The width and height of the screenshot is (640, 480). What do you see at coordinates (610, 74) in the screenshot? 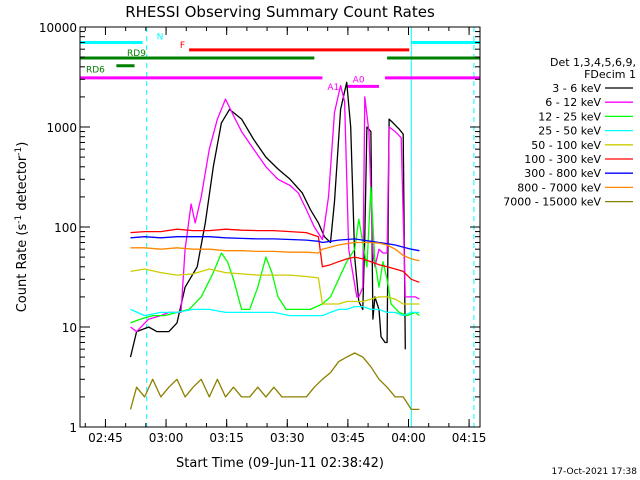
I see `legend-header-line: FDecim 1` at bounding box center [610, 74].